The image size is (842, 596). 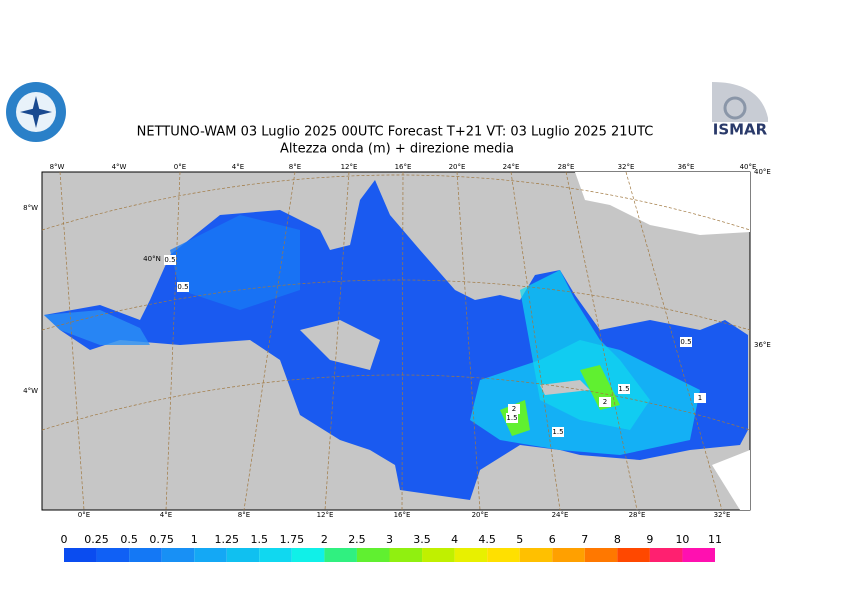 I want to click on colorbar-label: 3, so click(x=389, y=539).